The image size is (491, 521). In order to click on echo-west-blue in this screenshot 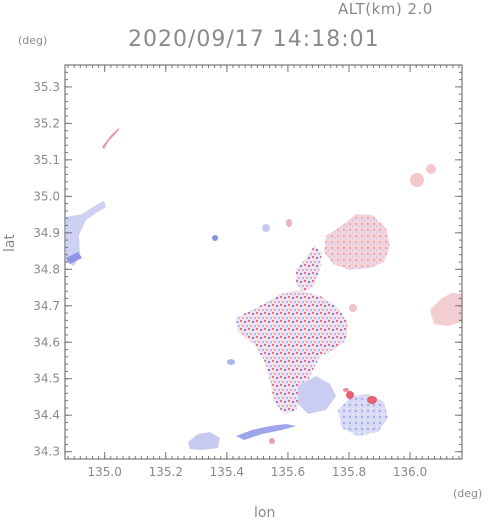, I will do `click(86, 233)`.